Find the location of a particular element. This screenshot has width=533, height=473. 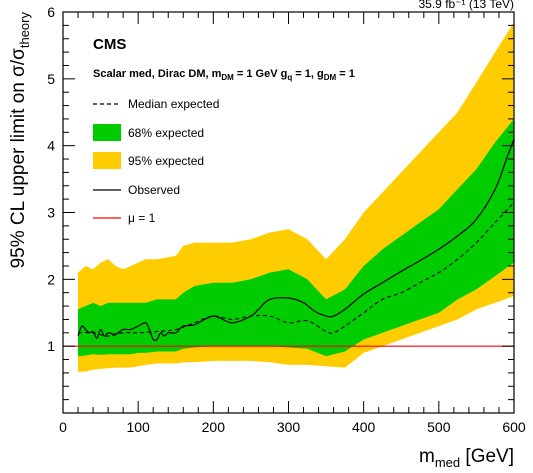

y-tick-label: 1 is located at coordinates (51, 346).